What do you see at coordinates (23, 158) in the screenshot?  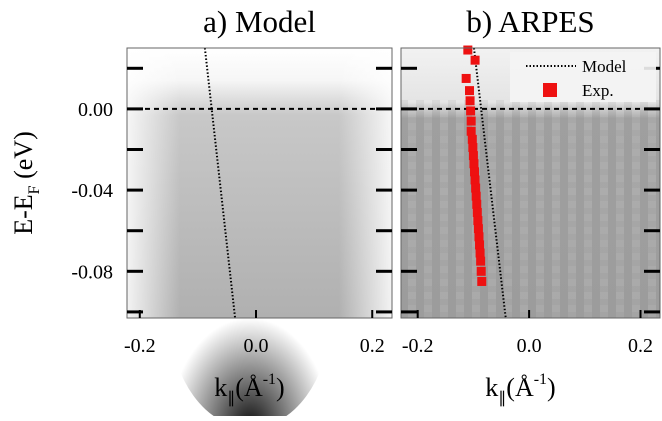 I see `y-axis-label-part: (eV)` at bounding box center [23, 158].